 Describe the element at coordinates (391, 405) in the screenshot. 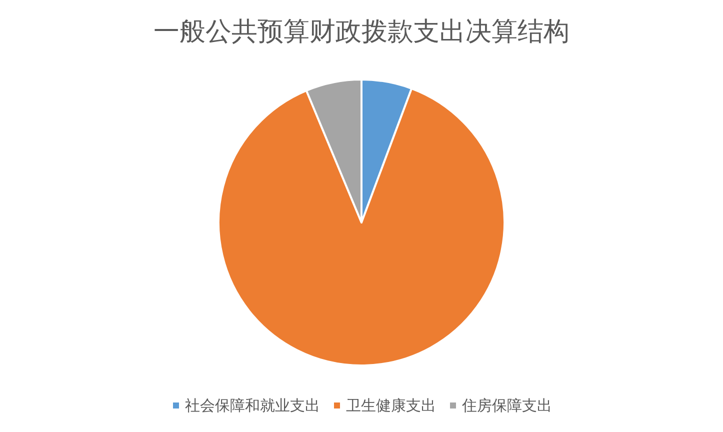

I see `legend-label: 卫生健康支出` at that location.